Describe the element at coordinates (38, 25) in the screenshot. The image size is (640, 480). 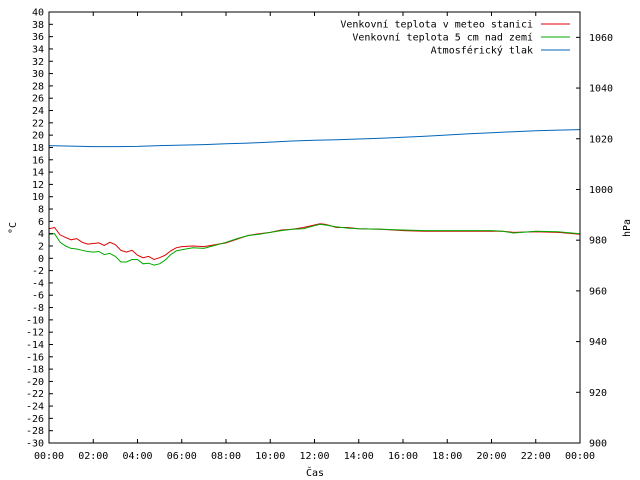
I see `y-left-tick-label: 38` at that location.